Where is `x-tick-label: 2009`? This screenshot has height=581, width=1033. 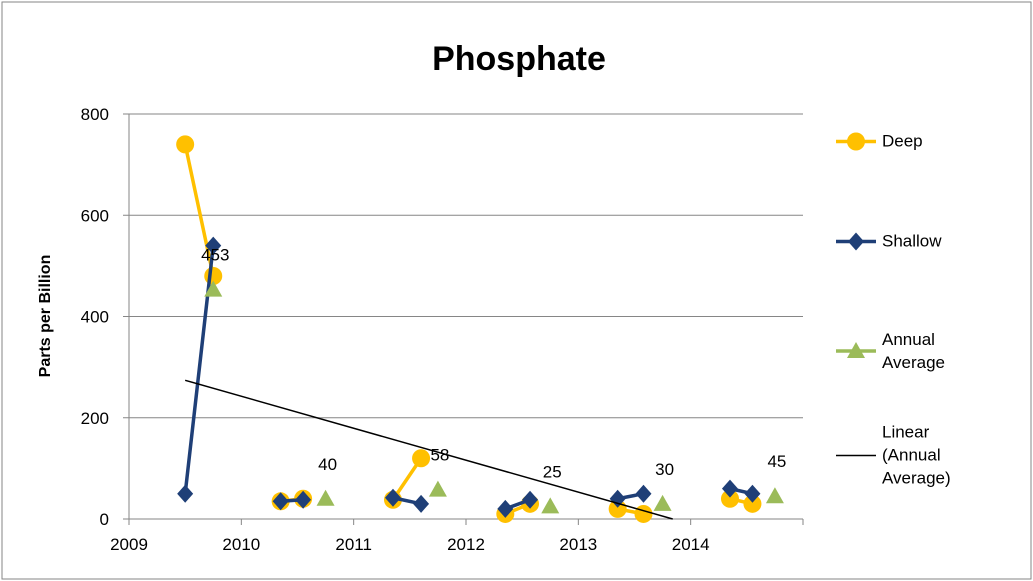
x-tick-label: 2009 is located at coordinates (129, 544).